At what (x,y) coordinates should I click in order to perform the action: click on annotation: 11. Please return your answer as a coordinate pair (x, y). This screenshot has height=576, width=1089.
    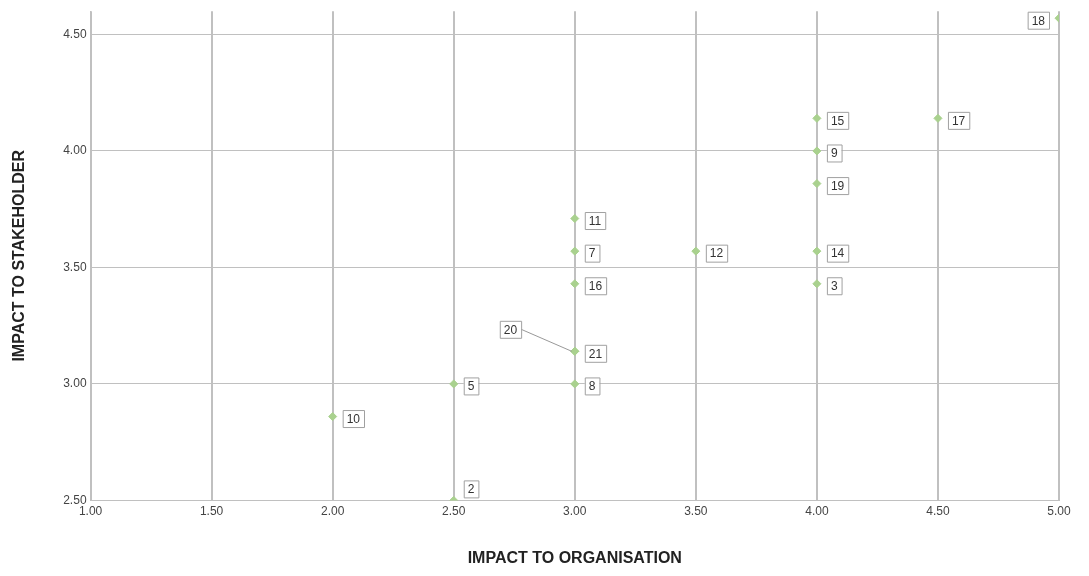
    Looking at the image, I should click on (595, 220).